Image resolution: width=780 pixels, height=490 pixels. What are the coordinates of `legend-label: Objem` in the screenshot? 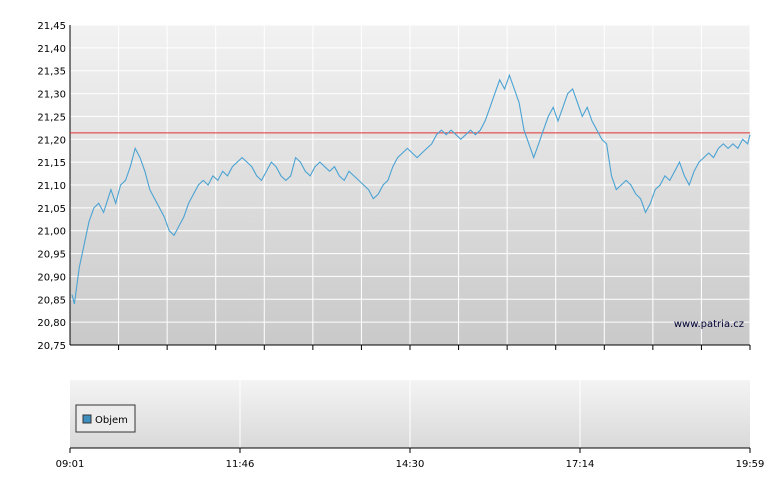 It's located at (111, 420).